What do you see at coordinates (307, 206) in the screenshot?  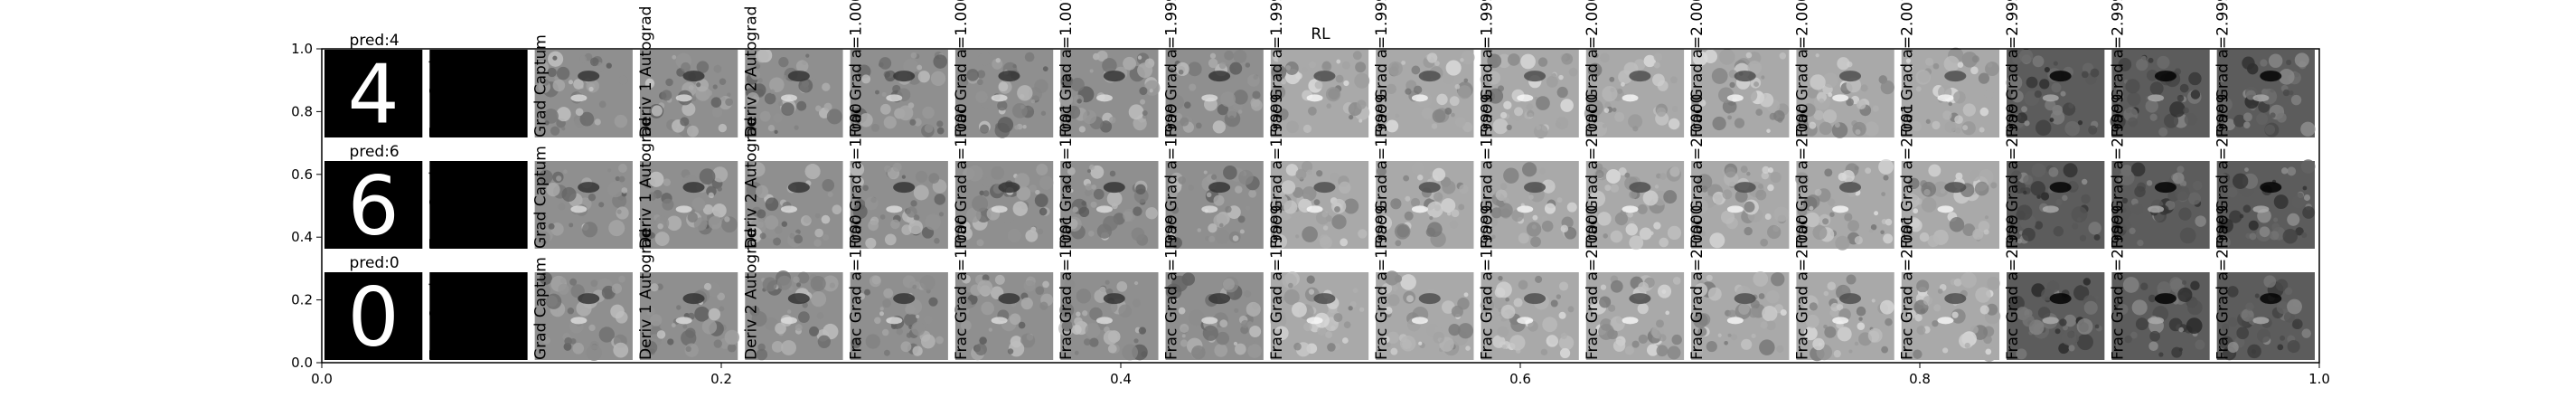 I see `y-axis-ticks: 0.0 0.2 0.4 0.6 0.8 1.0` at bounding box center [307, 206].